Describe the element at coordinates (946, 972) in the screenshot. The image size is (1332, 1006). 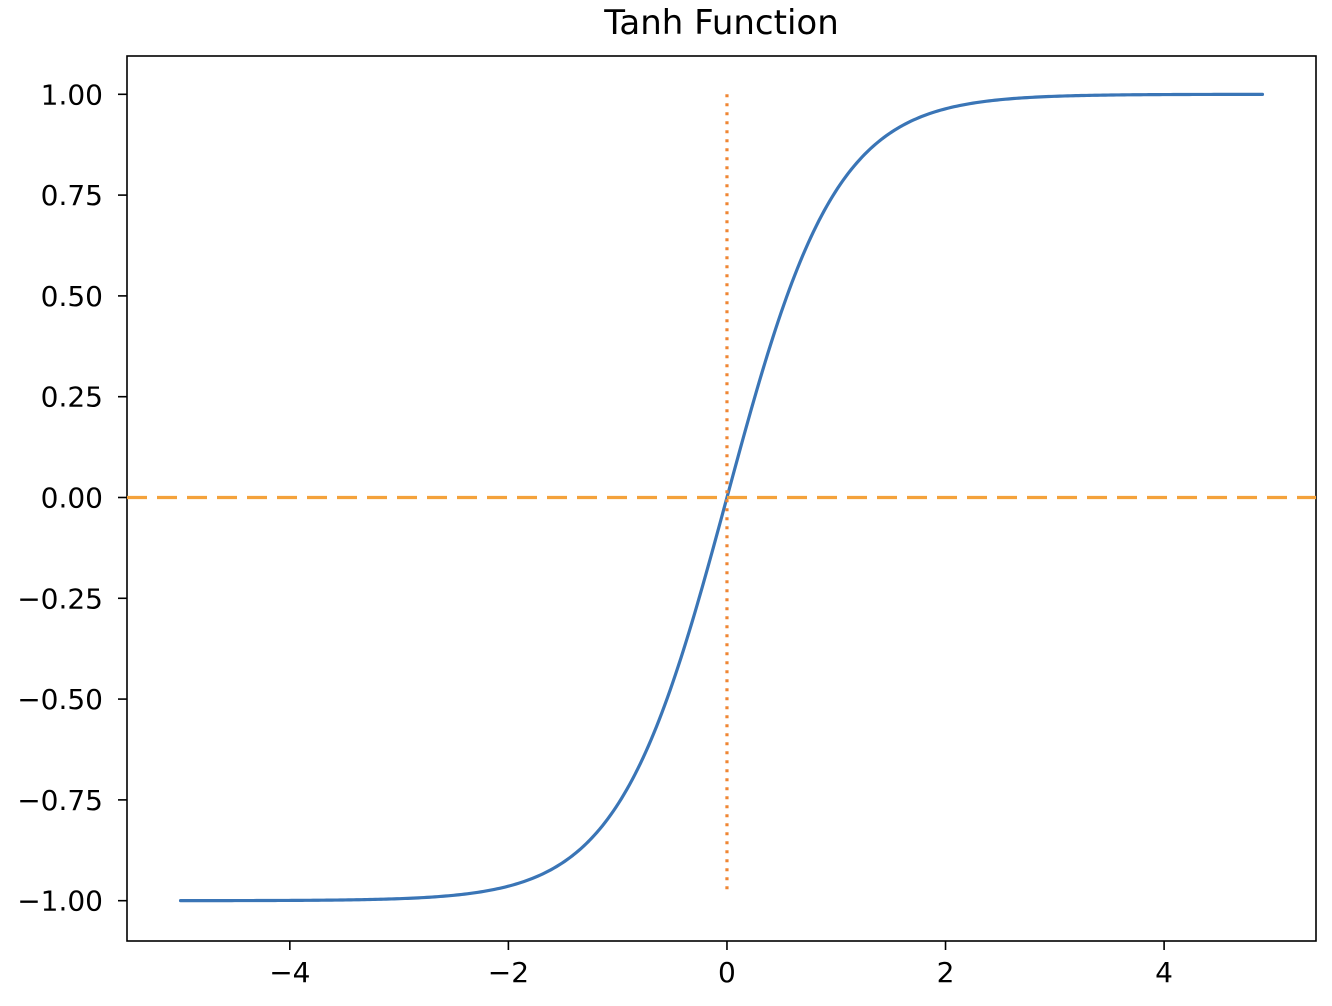
I see `x-tick-label: 2` at that location.